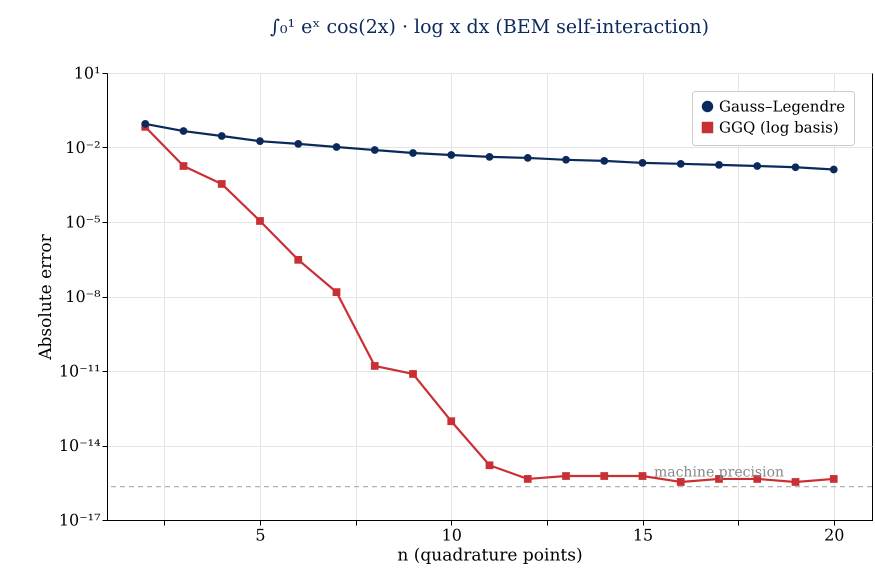 The width and height of the screenshot is (875, 578). I want to click on x-tick-label: 20, so click(834, 535).